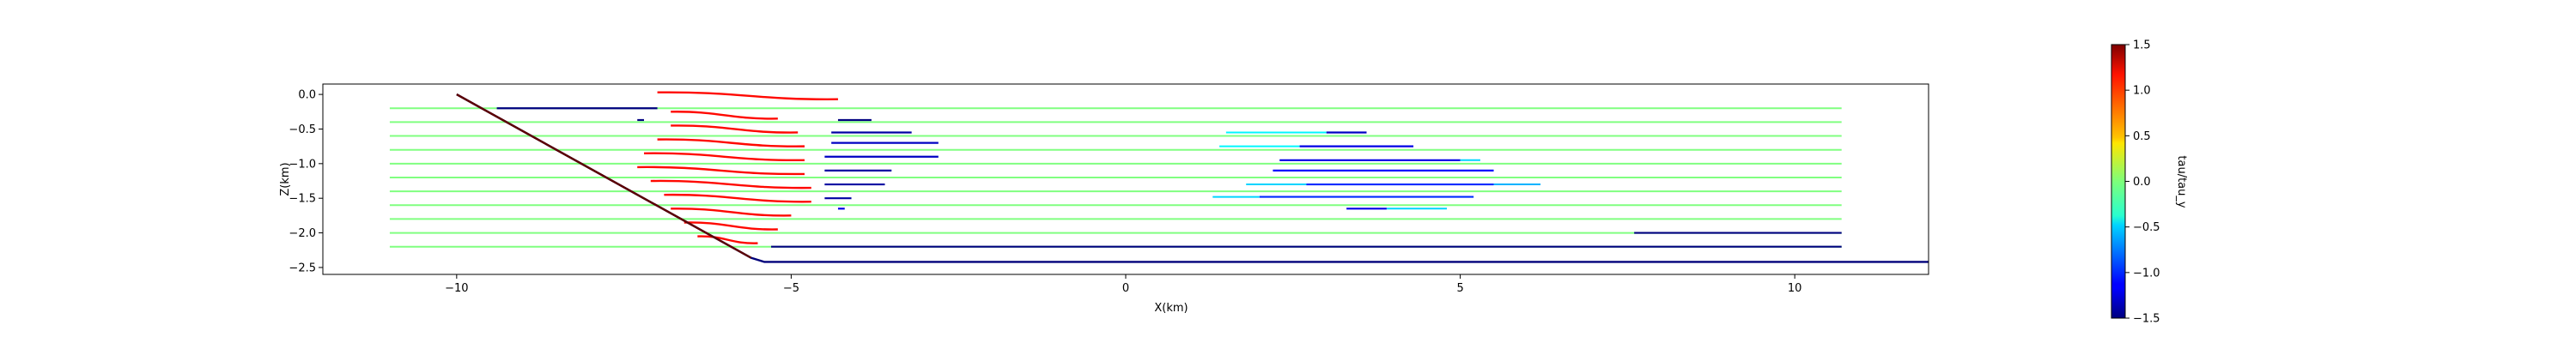 This screenshot has width=2576, height=343. I want to click on x-tick-label: −10, so click(457, 289).